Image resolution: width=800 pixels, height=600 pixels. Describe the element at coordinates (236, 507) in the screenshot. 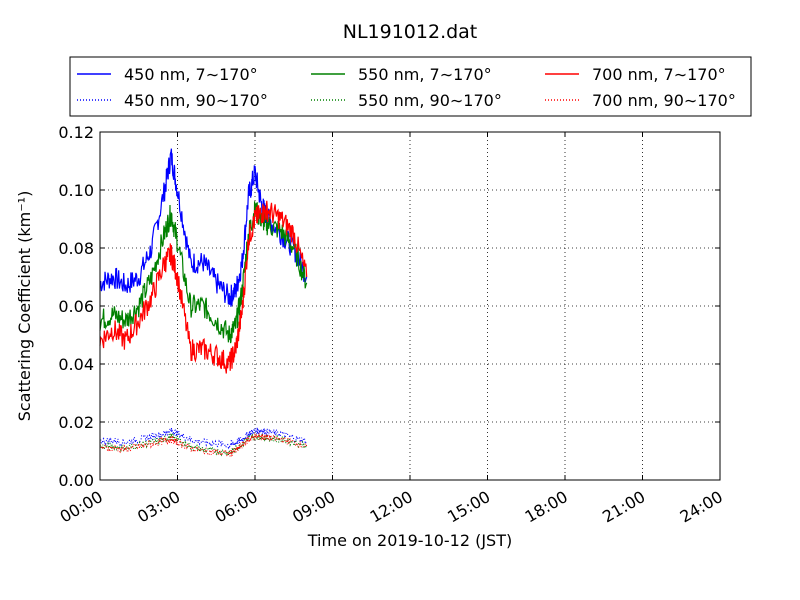

I see `x-tick-label: 06:00` at that location.